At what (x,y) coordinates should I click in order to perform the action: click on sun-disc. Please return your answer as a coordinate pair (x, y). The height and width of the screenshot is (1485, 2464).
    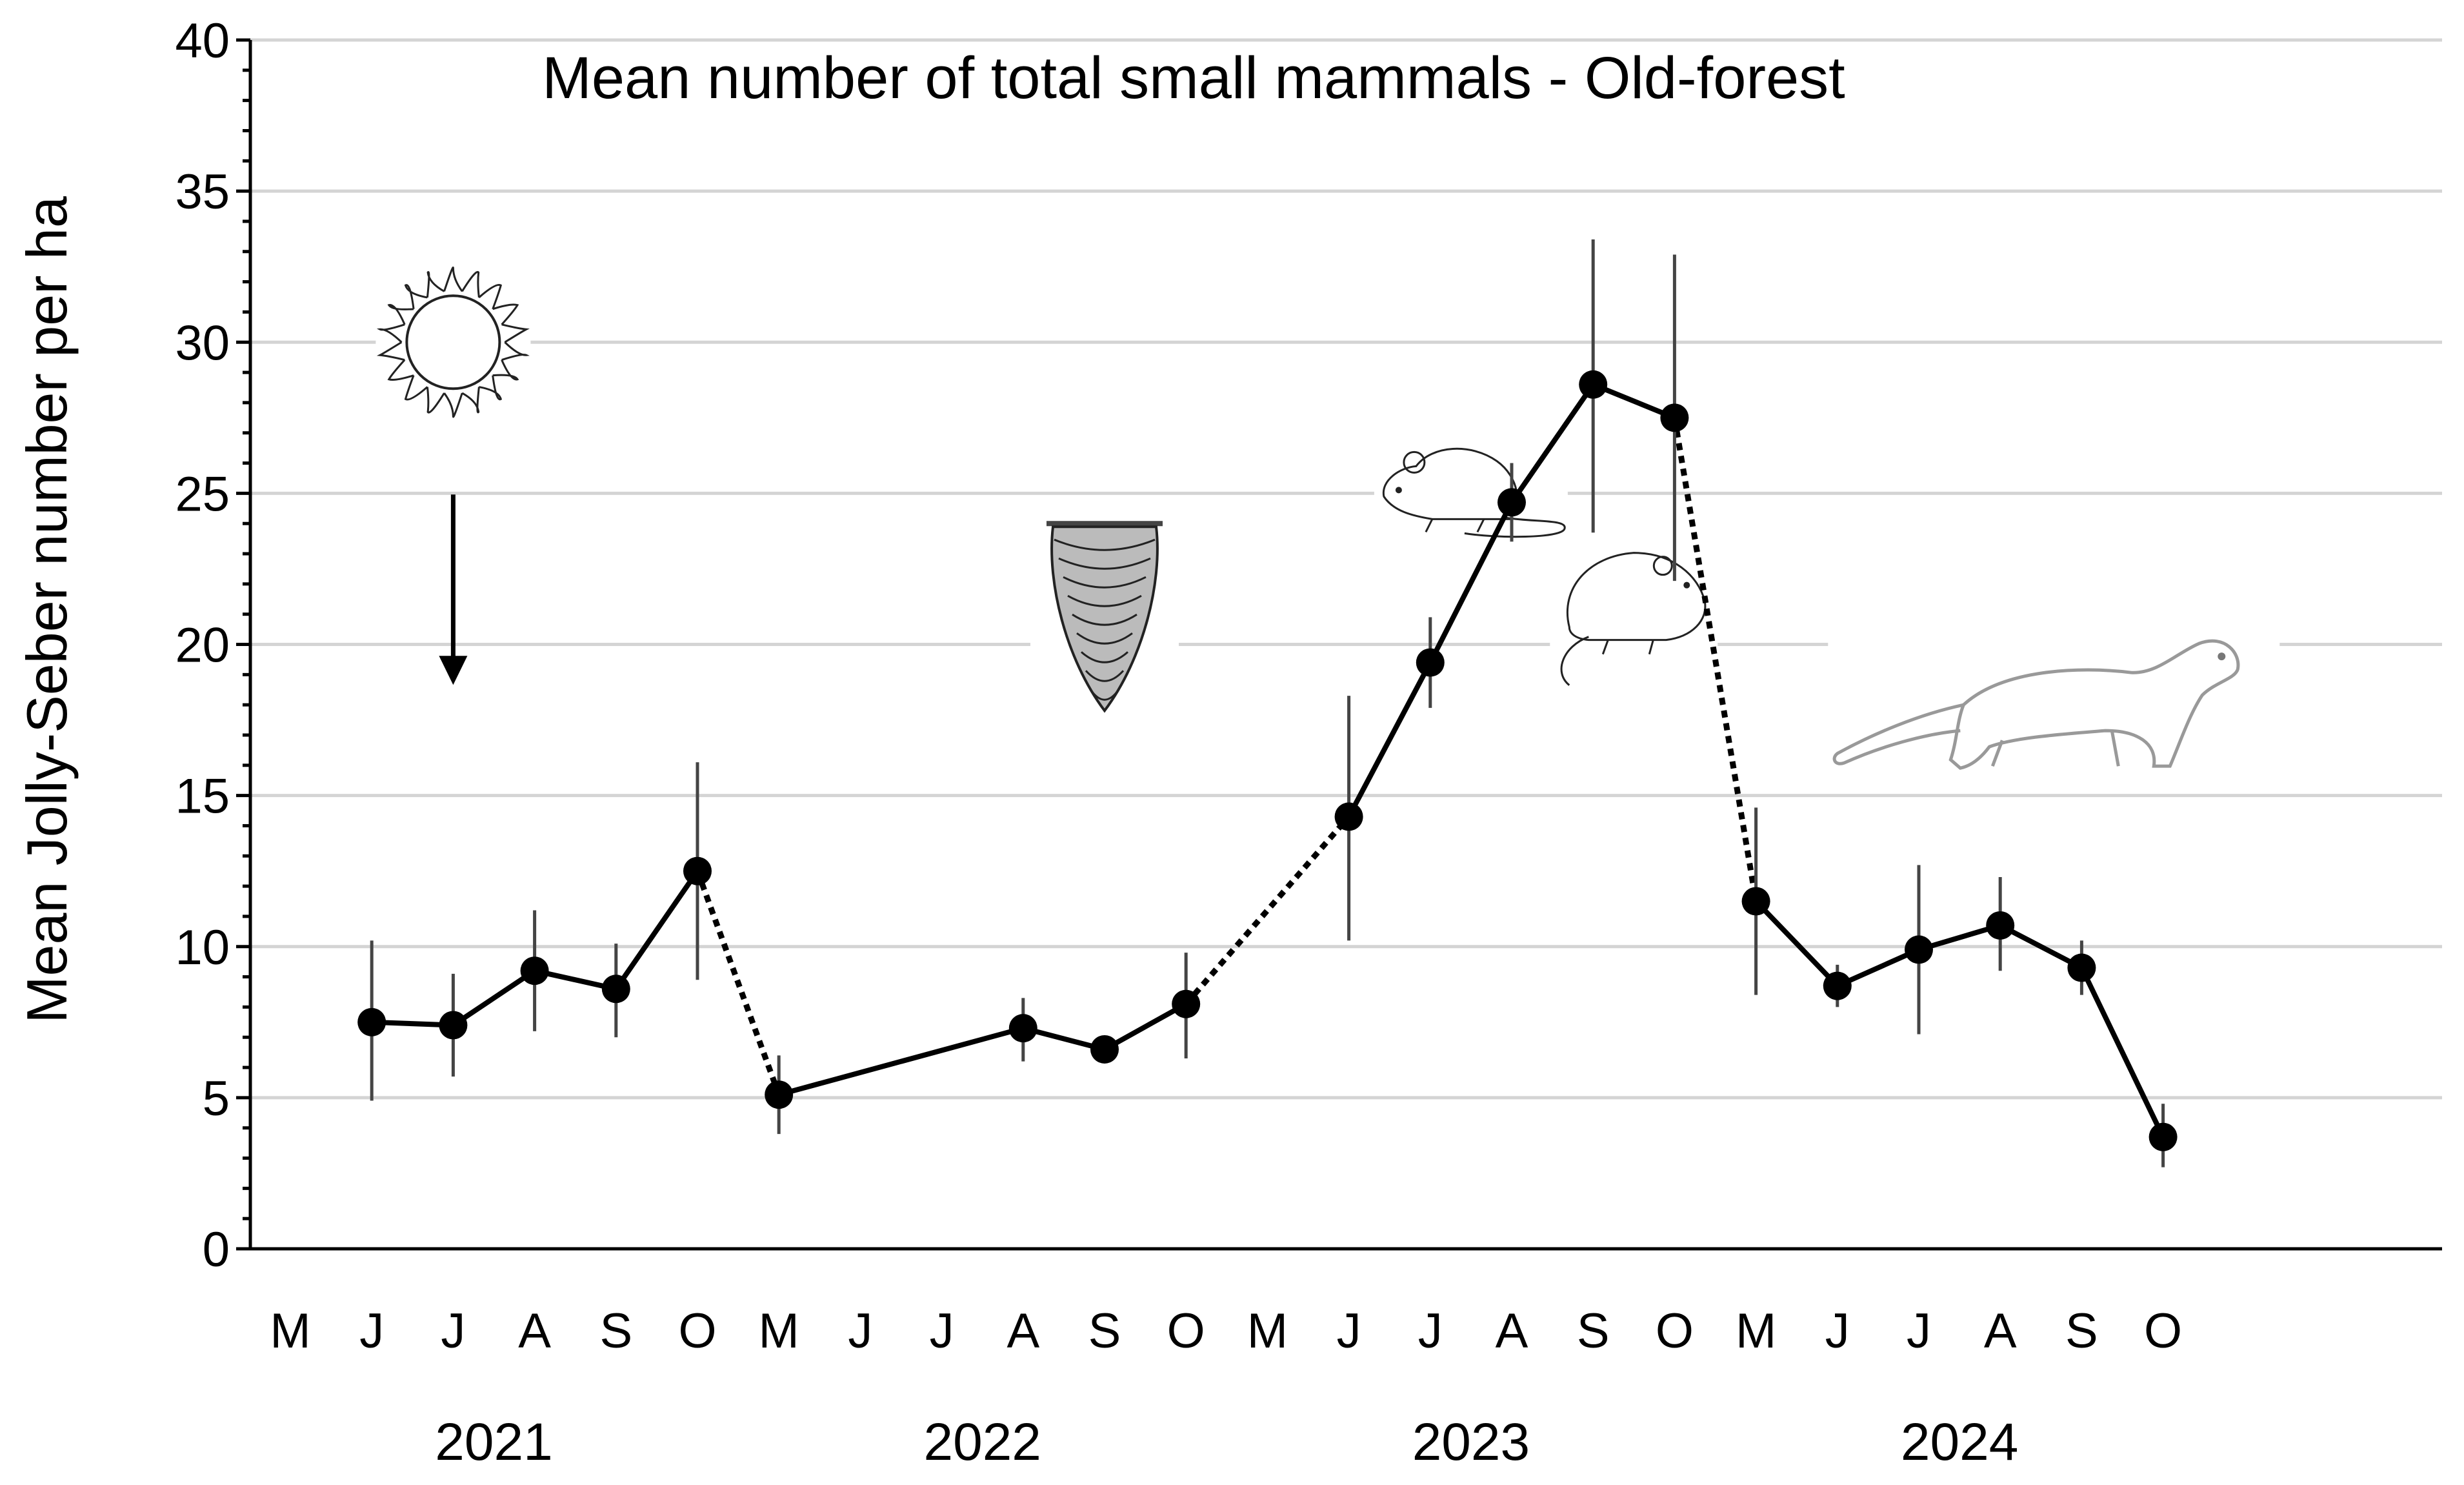
    Looking at the image, I should click on (453, 342).